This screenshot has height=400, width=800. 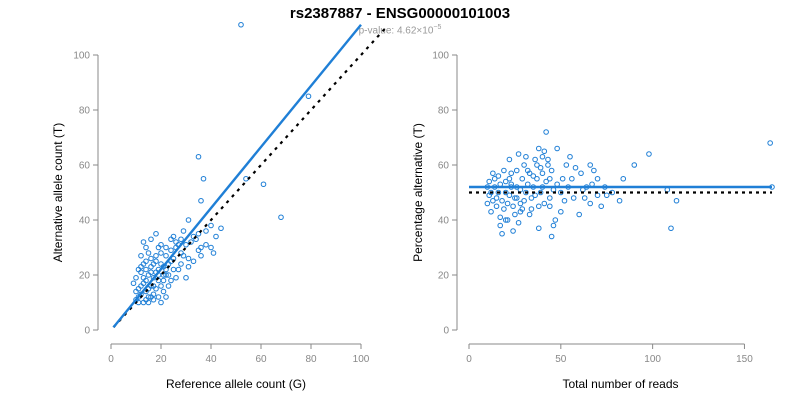 I want to click on y-tick-label: 0, so click(x=87, y=331).